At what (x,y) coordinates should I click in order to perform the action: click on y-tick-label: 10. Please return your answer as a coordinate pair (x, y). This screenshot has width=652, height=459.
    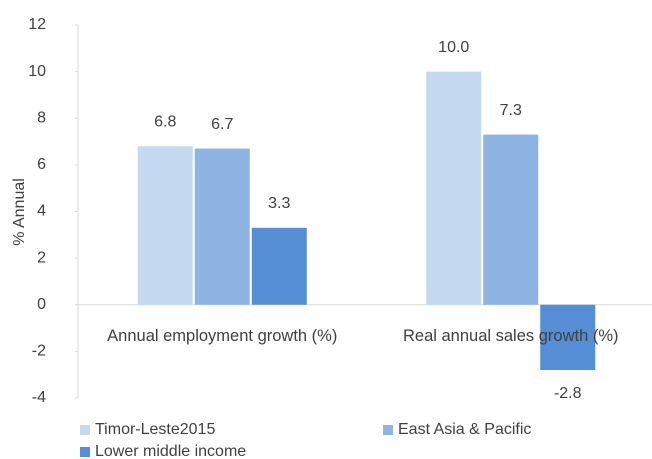
    Looking at the image, I should click on (37, 71).